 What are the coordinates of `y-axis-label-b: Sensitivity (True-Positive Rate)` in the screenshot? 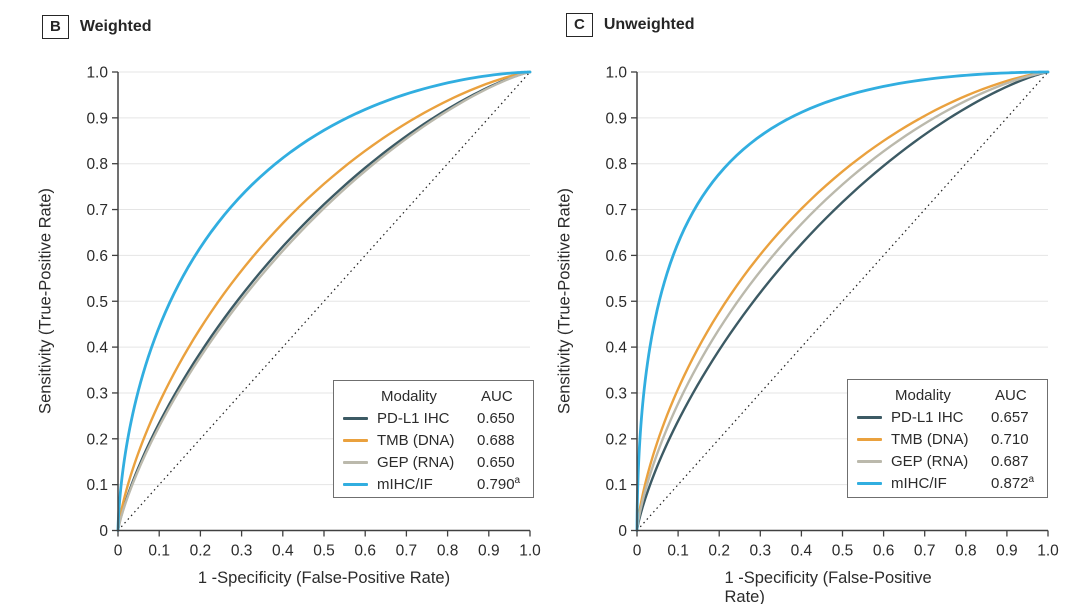 It's located at (45, 301).